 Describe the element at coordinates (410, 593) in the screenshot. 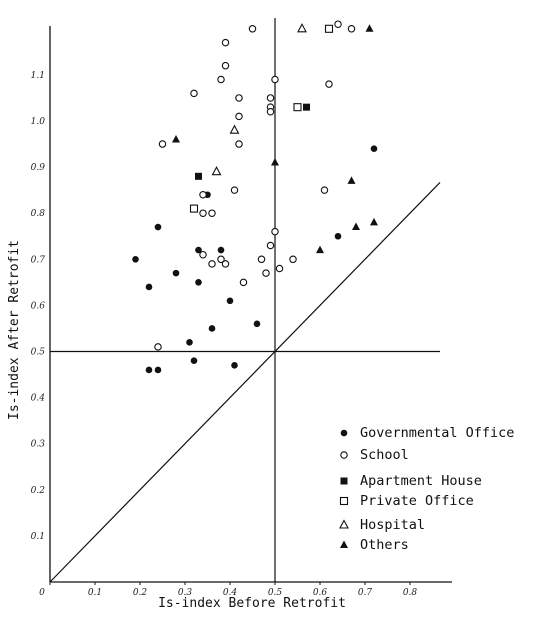

I see `x-tick-label: 0.8` at that location.